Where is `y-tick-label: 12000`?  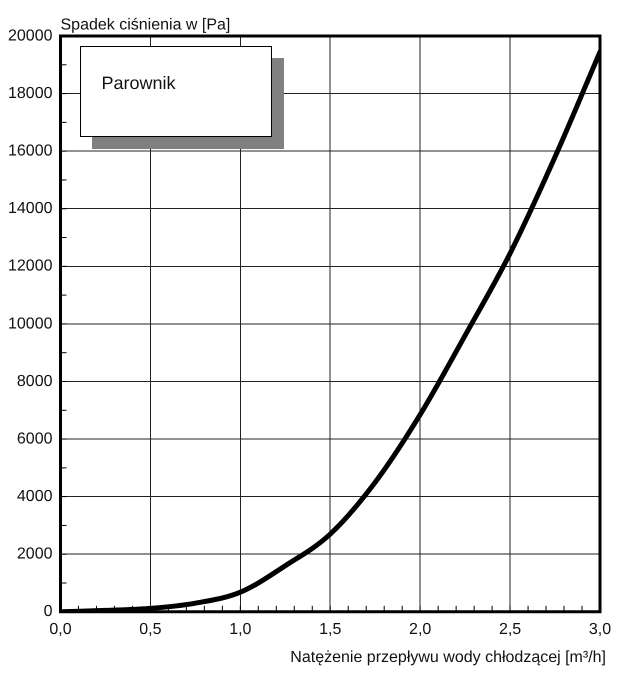
y-tick-label: 12000 is located at coordinates (30, 266).